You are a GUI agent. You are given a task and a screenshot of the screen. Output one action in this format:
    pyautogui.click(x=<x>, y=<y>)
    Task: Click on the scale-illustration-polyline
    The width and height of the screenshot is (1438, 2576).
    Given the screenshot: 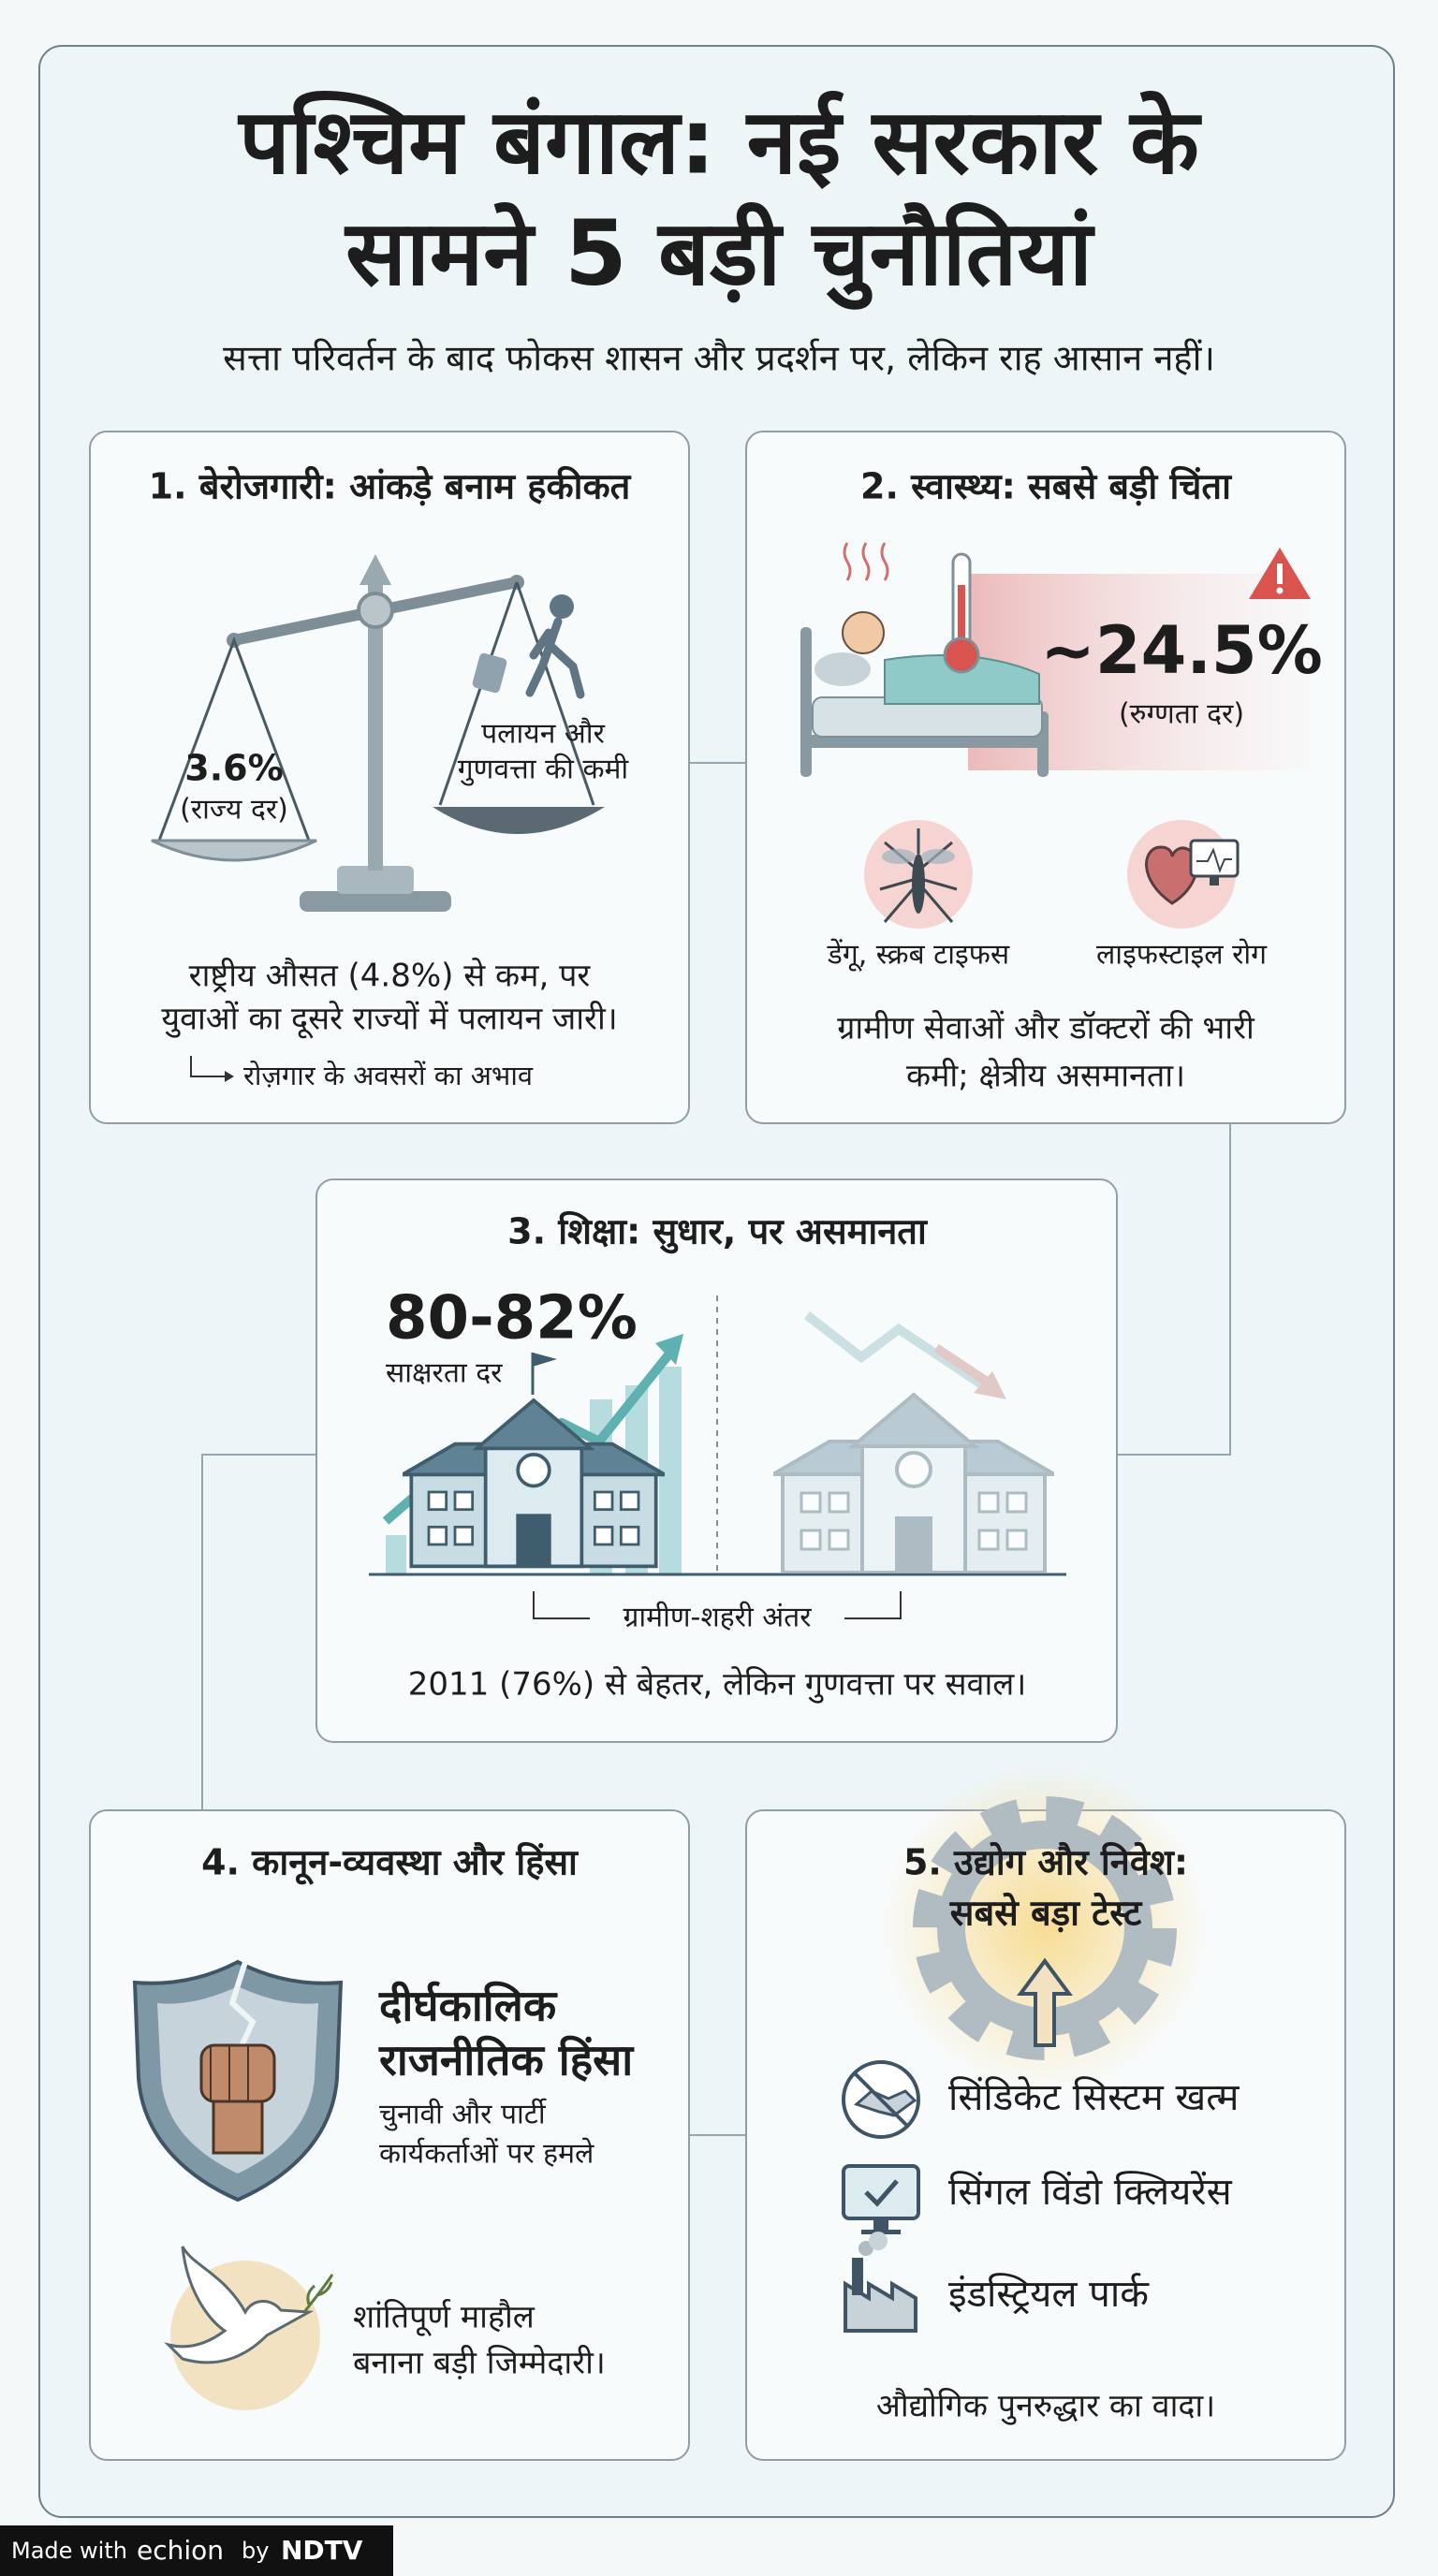 What is the action you would take?
    pyautogui.click(x=234, y=739)
    